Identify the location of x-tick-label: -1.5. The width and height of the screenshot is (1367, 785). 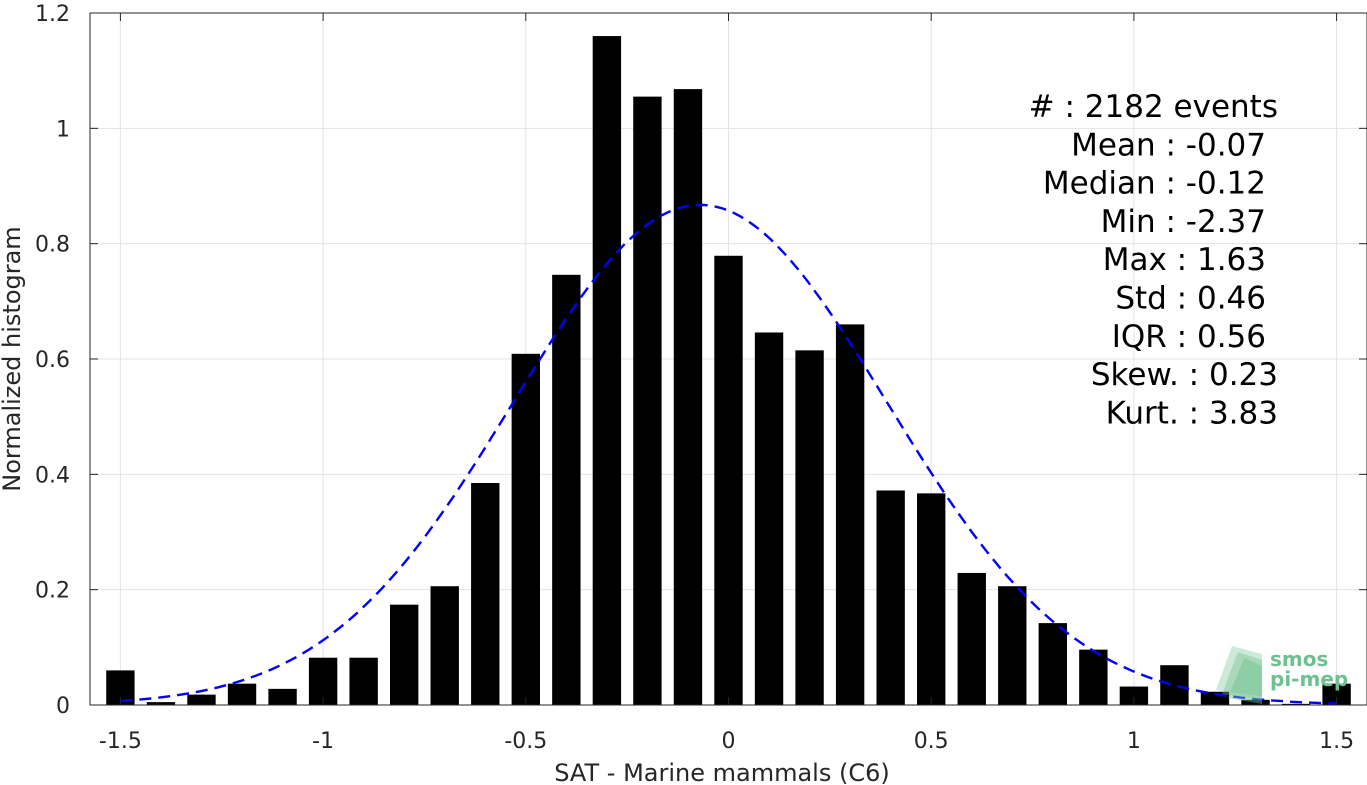
(120, 741).